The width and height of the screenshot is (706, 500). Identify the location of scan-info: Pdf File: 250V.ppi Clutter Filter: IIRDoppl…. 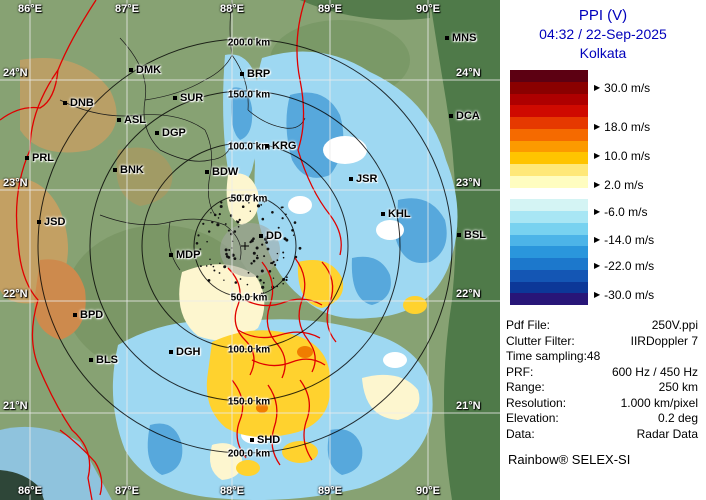
(602, 380).